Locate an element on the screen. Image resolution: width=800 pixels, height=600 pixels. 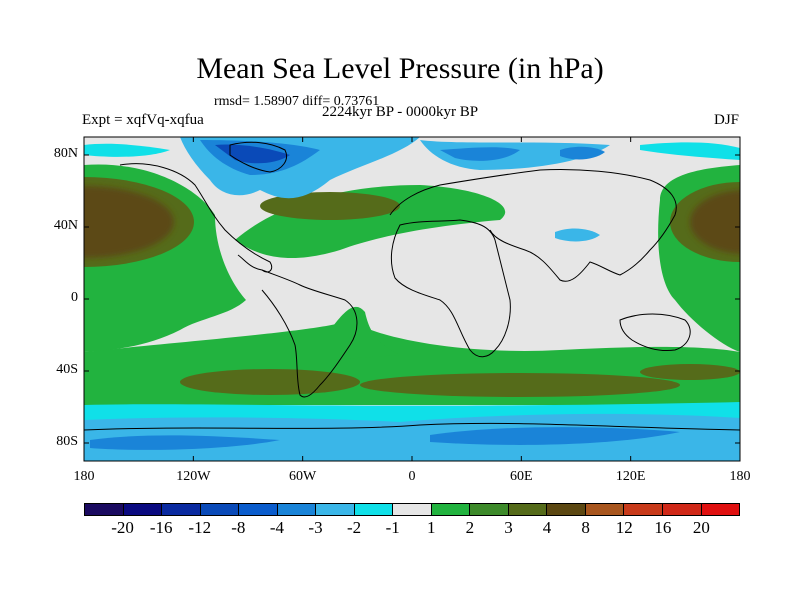
y-tick-label: 40S is located at coordinates (67, 369).